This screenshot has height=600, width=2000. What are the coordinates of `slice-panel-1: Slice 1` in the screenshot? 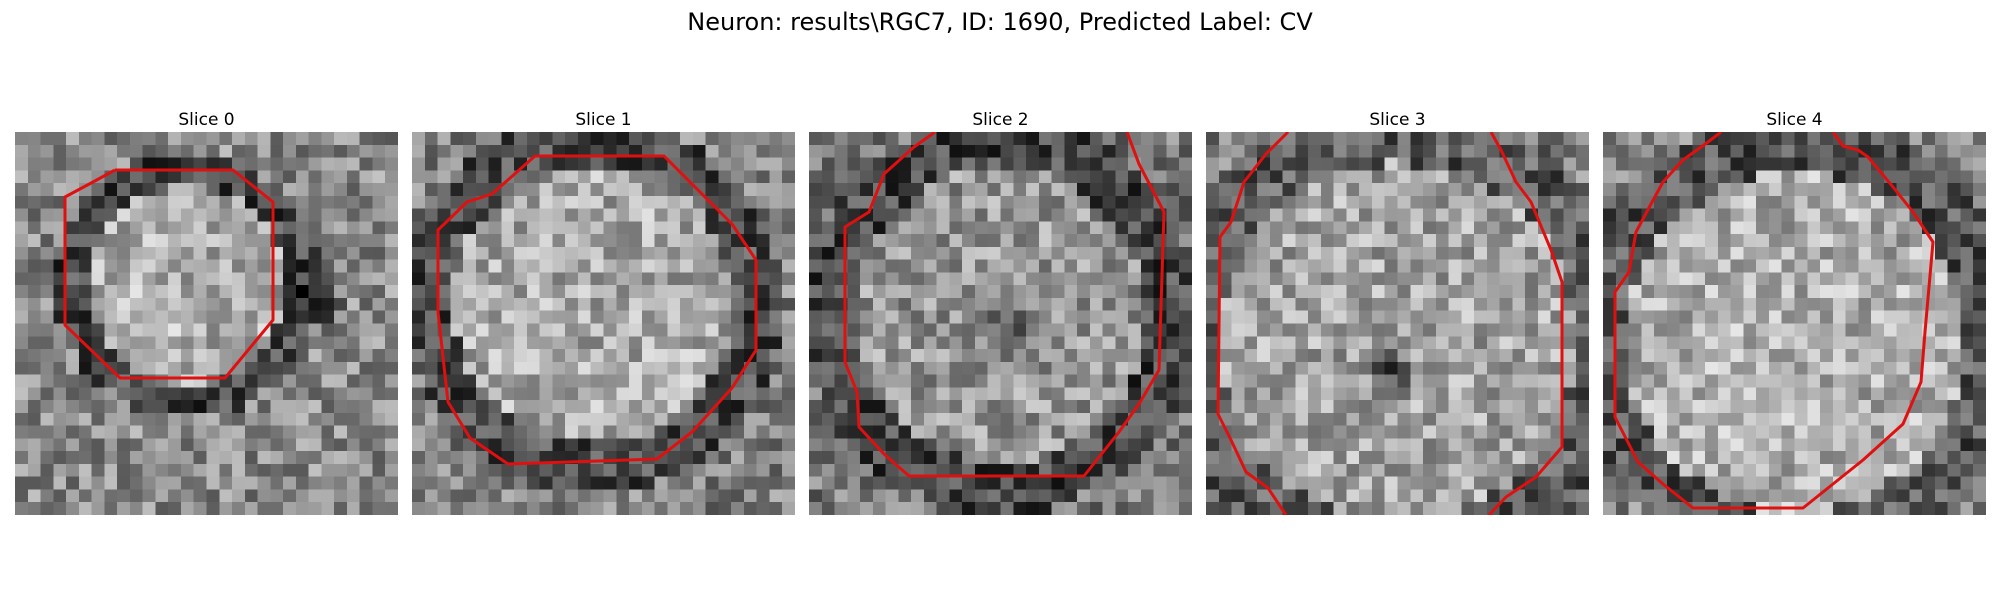 It's located at (603, 311).